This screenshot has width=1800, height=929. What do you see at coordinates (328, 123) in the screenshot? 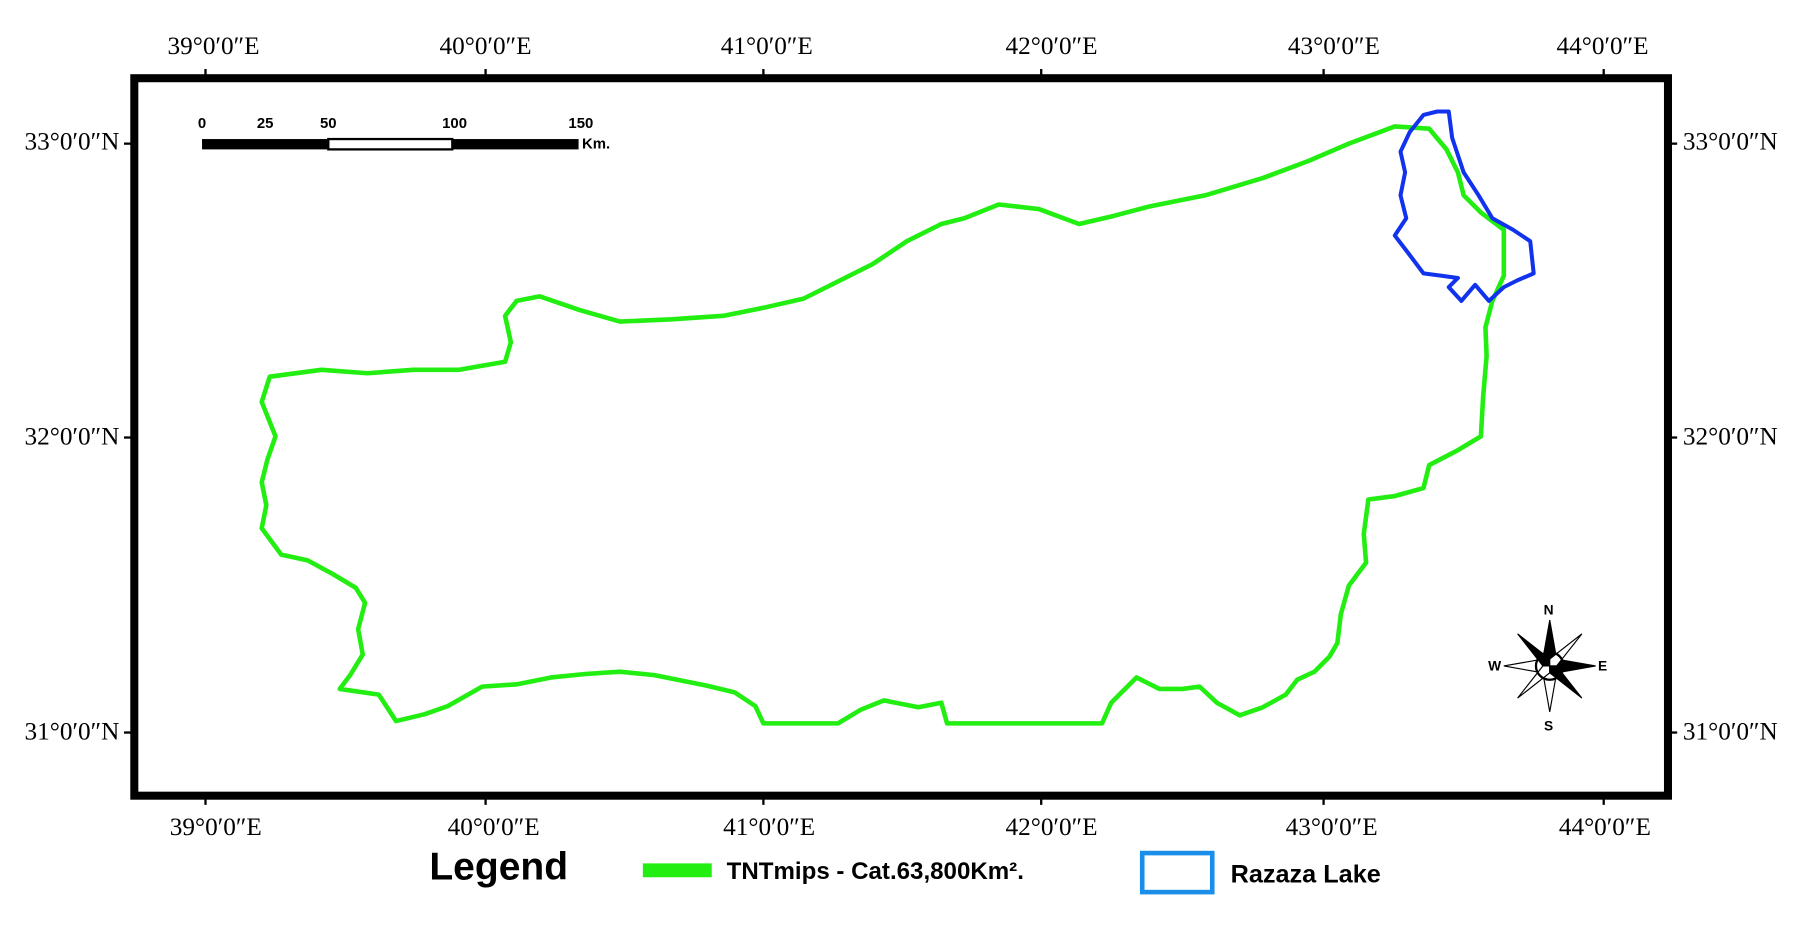
I see `scale-label: 50` at bounding box center [328, 123].